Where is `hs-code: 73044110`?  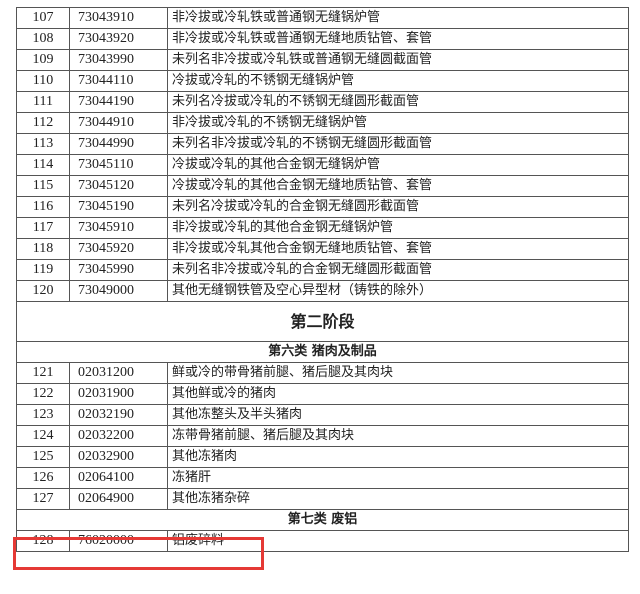 hs-code: 73044110 is located at coordinates (118, 81).